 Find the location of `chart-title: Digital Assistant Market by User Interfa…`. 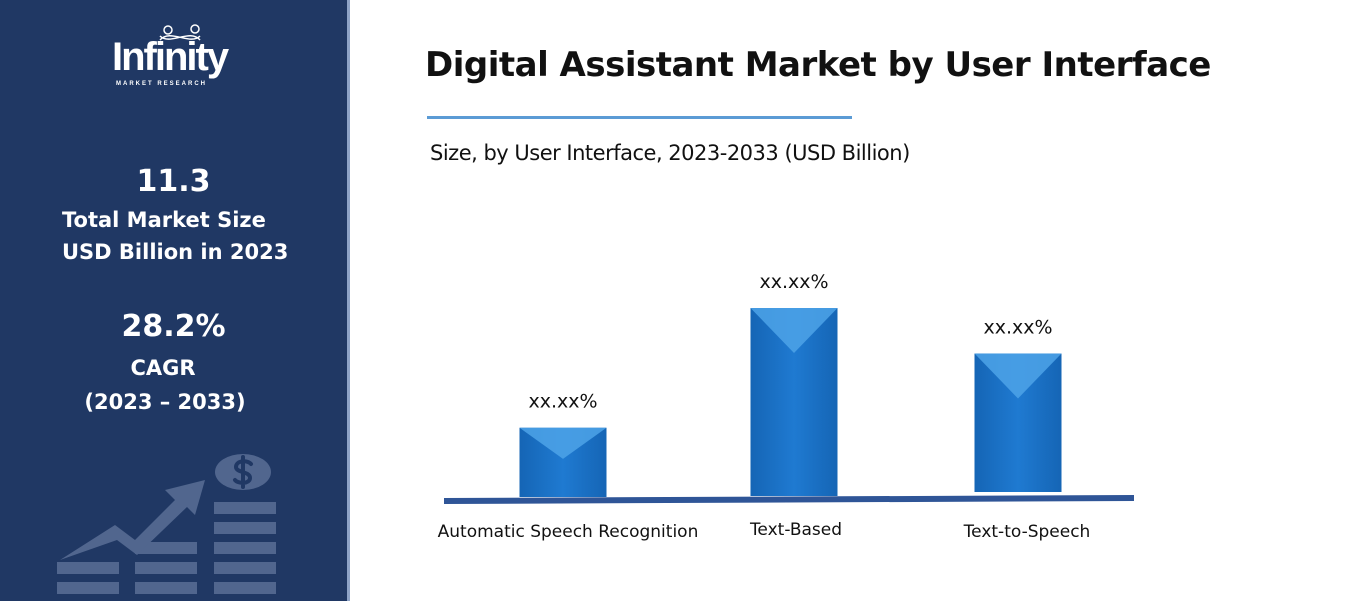

chart-title: Digital Assistant Market by User Interfa… is located at coordinates (818, 65).